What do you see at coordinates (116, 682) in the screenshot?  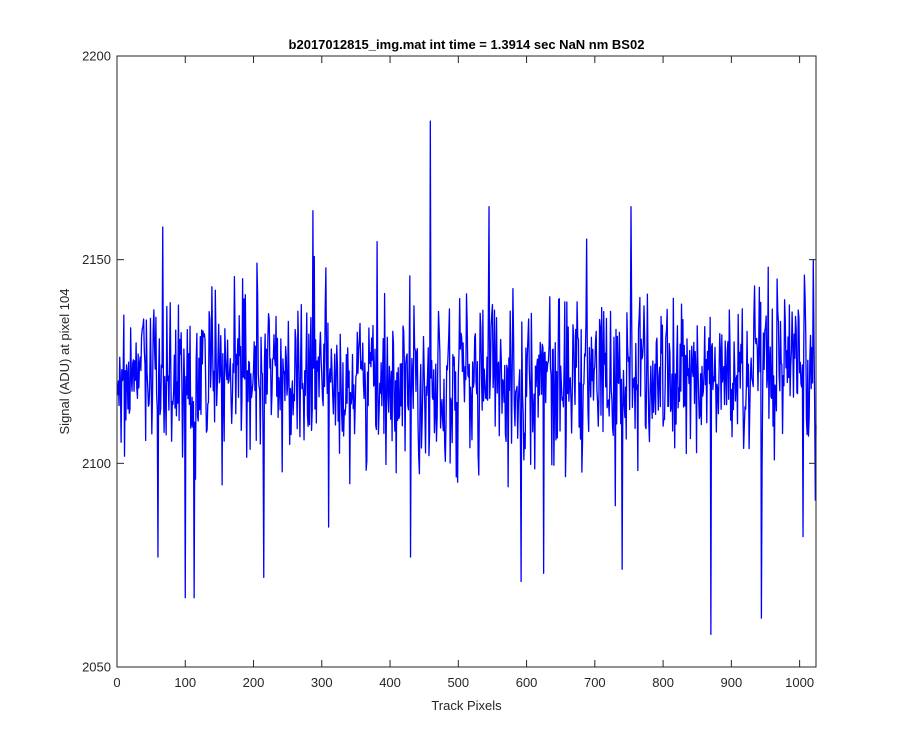 I see `x-tick-label: 0` at bounding box center [116, 682].